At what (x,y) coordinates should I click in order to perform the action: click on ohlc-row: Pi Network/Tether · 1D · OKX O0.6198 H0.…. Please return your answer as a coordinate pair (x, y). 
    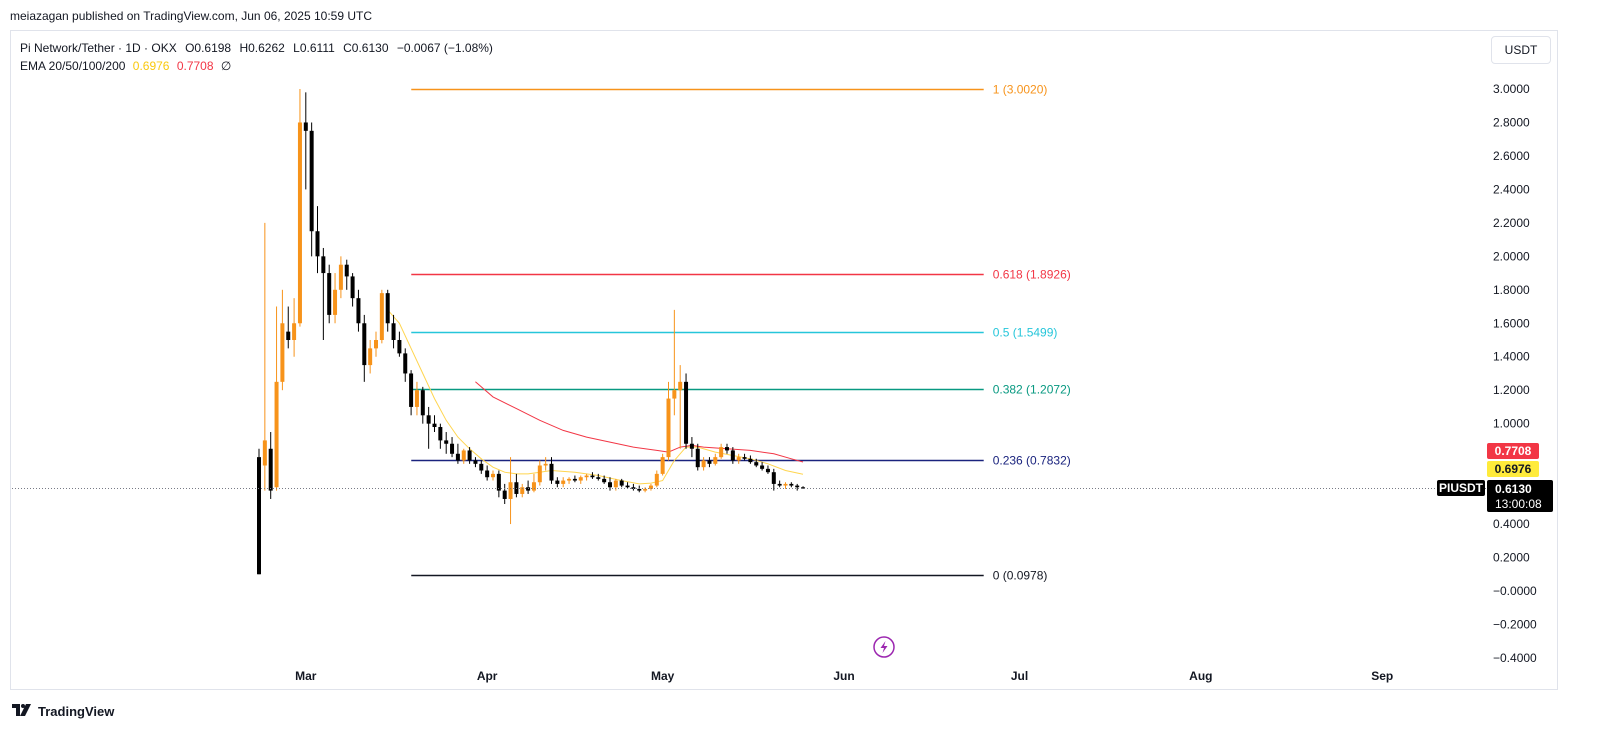
    Looking at the image, I should click on (256, 48).